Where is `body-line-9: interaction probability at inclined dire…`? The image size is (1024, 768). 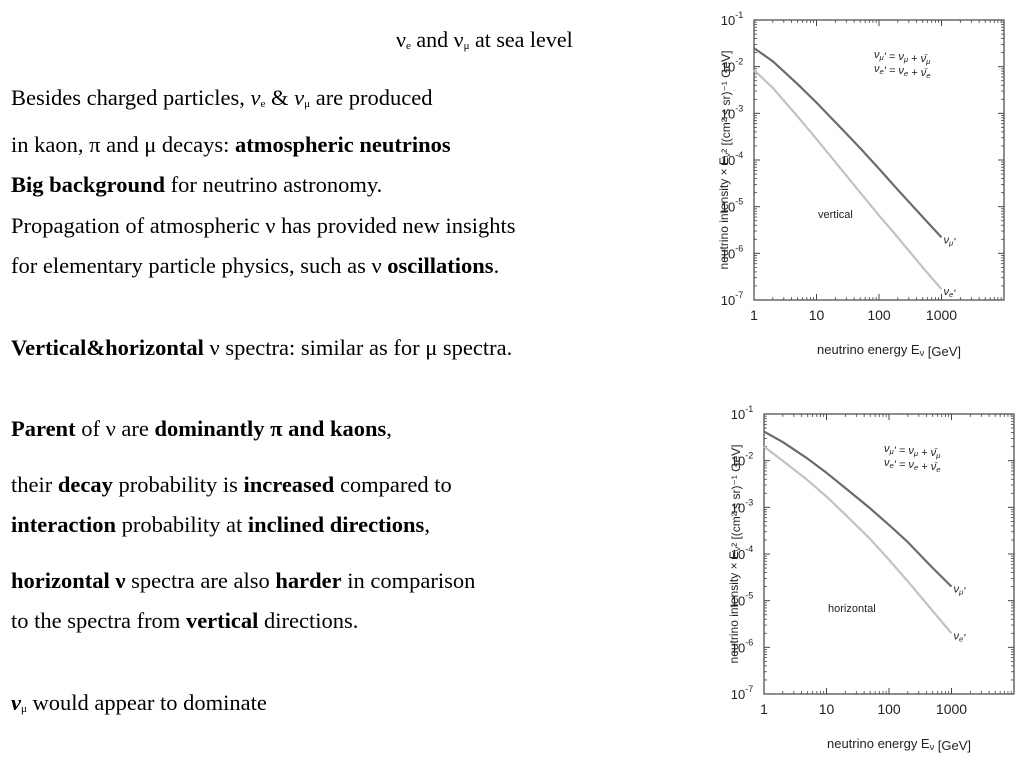
body-line-9: interaction probability at inclined dire… is located at coordinates (220, 524).